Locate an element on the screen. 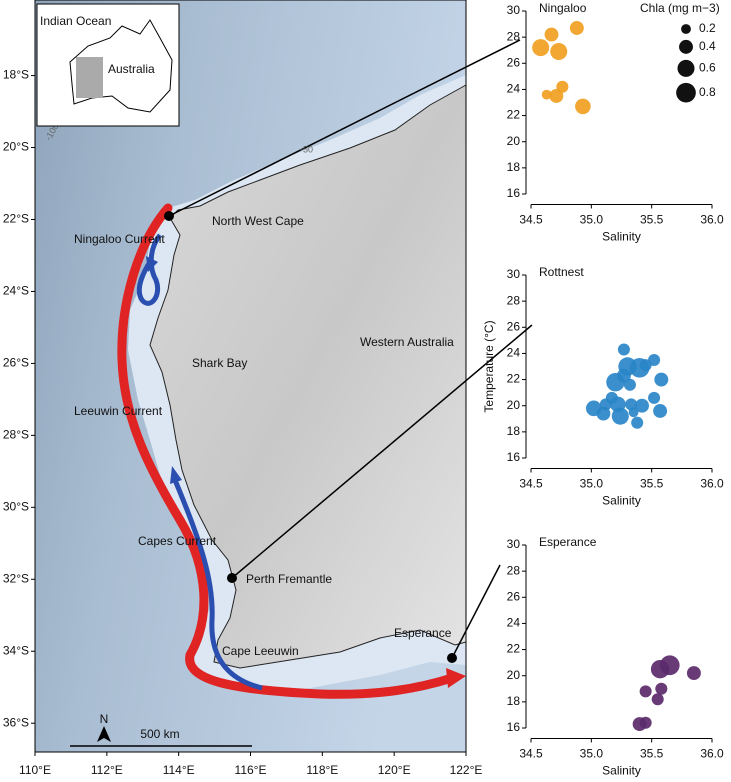  y-tick-label: 30 is located at coordinates (514, 274).